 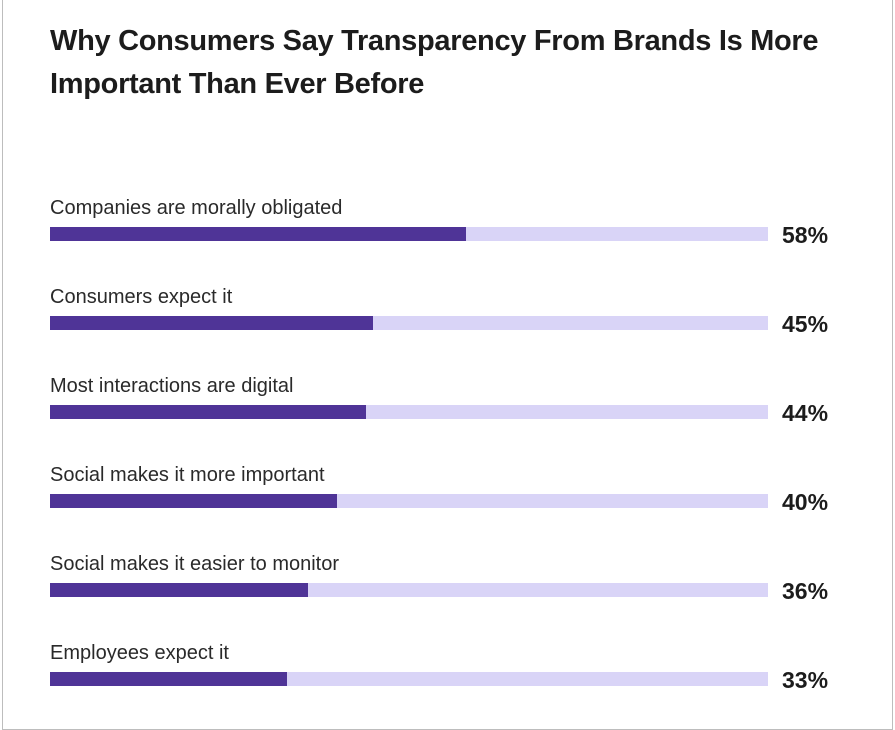 What do you see at coordinates (139, 653) in the screenshot?
I see `category-label: Employees expect it` at bounding box center [139, 653].